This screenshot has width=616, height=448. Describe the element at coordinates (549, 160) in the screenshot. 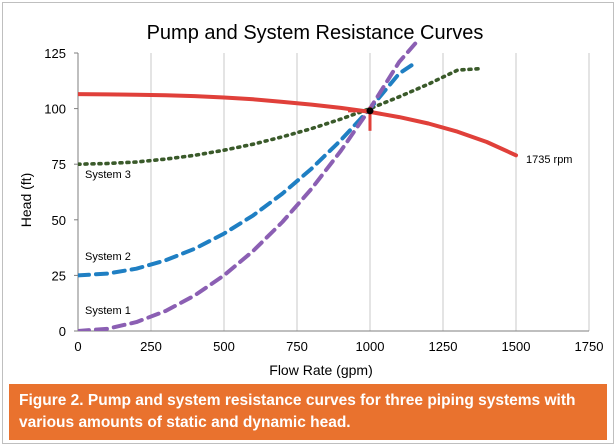

I see `series-annotation: 1735 rpm` at that location.